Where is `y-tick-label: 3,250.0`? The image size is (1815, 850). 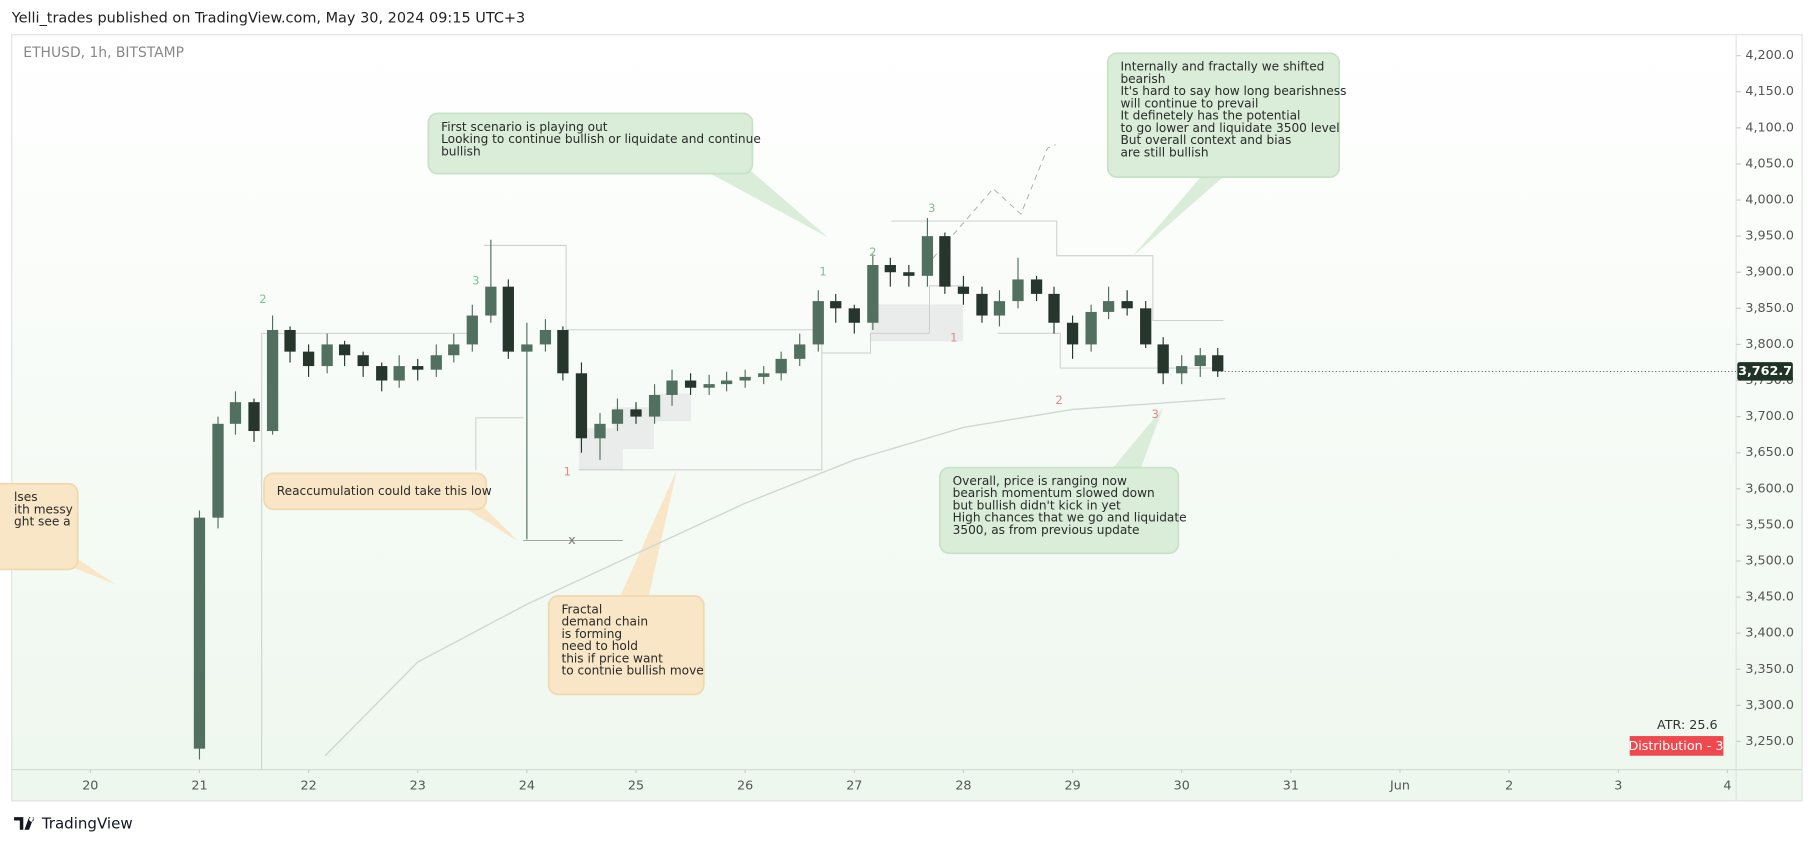
y-tick-label: 3,250.0 is located at coordinates (1769, 741).